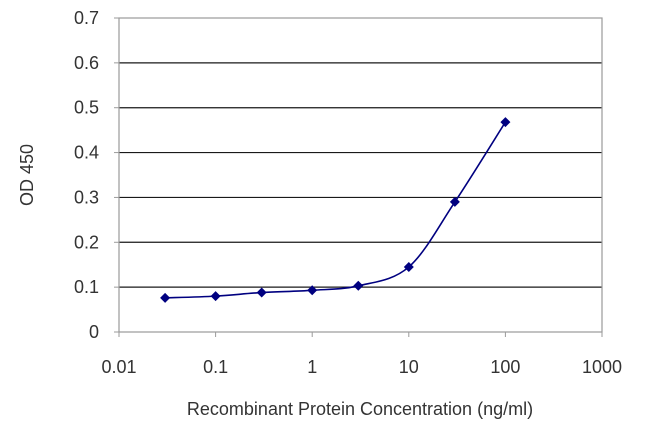  I want to click on y-tick-label: 0.2, so click(86, 242).